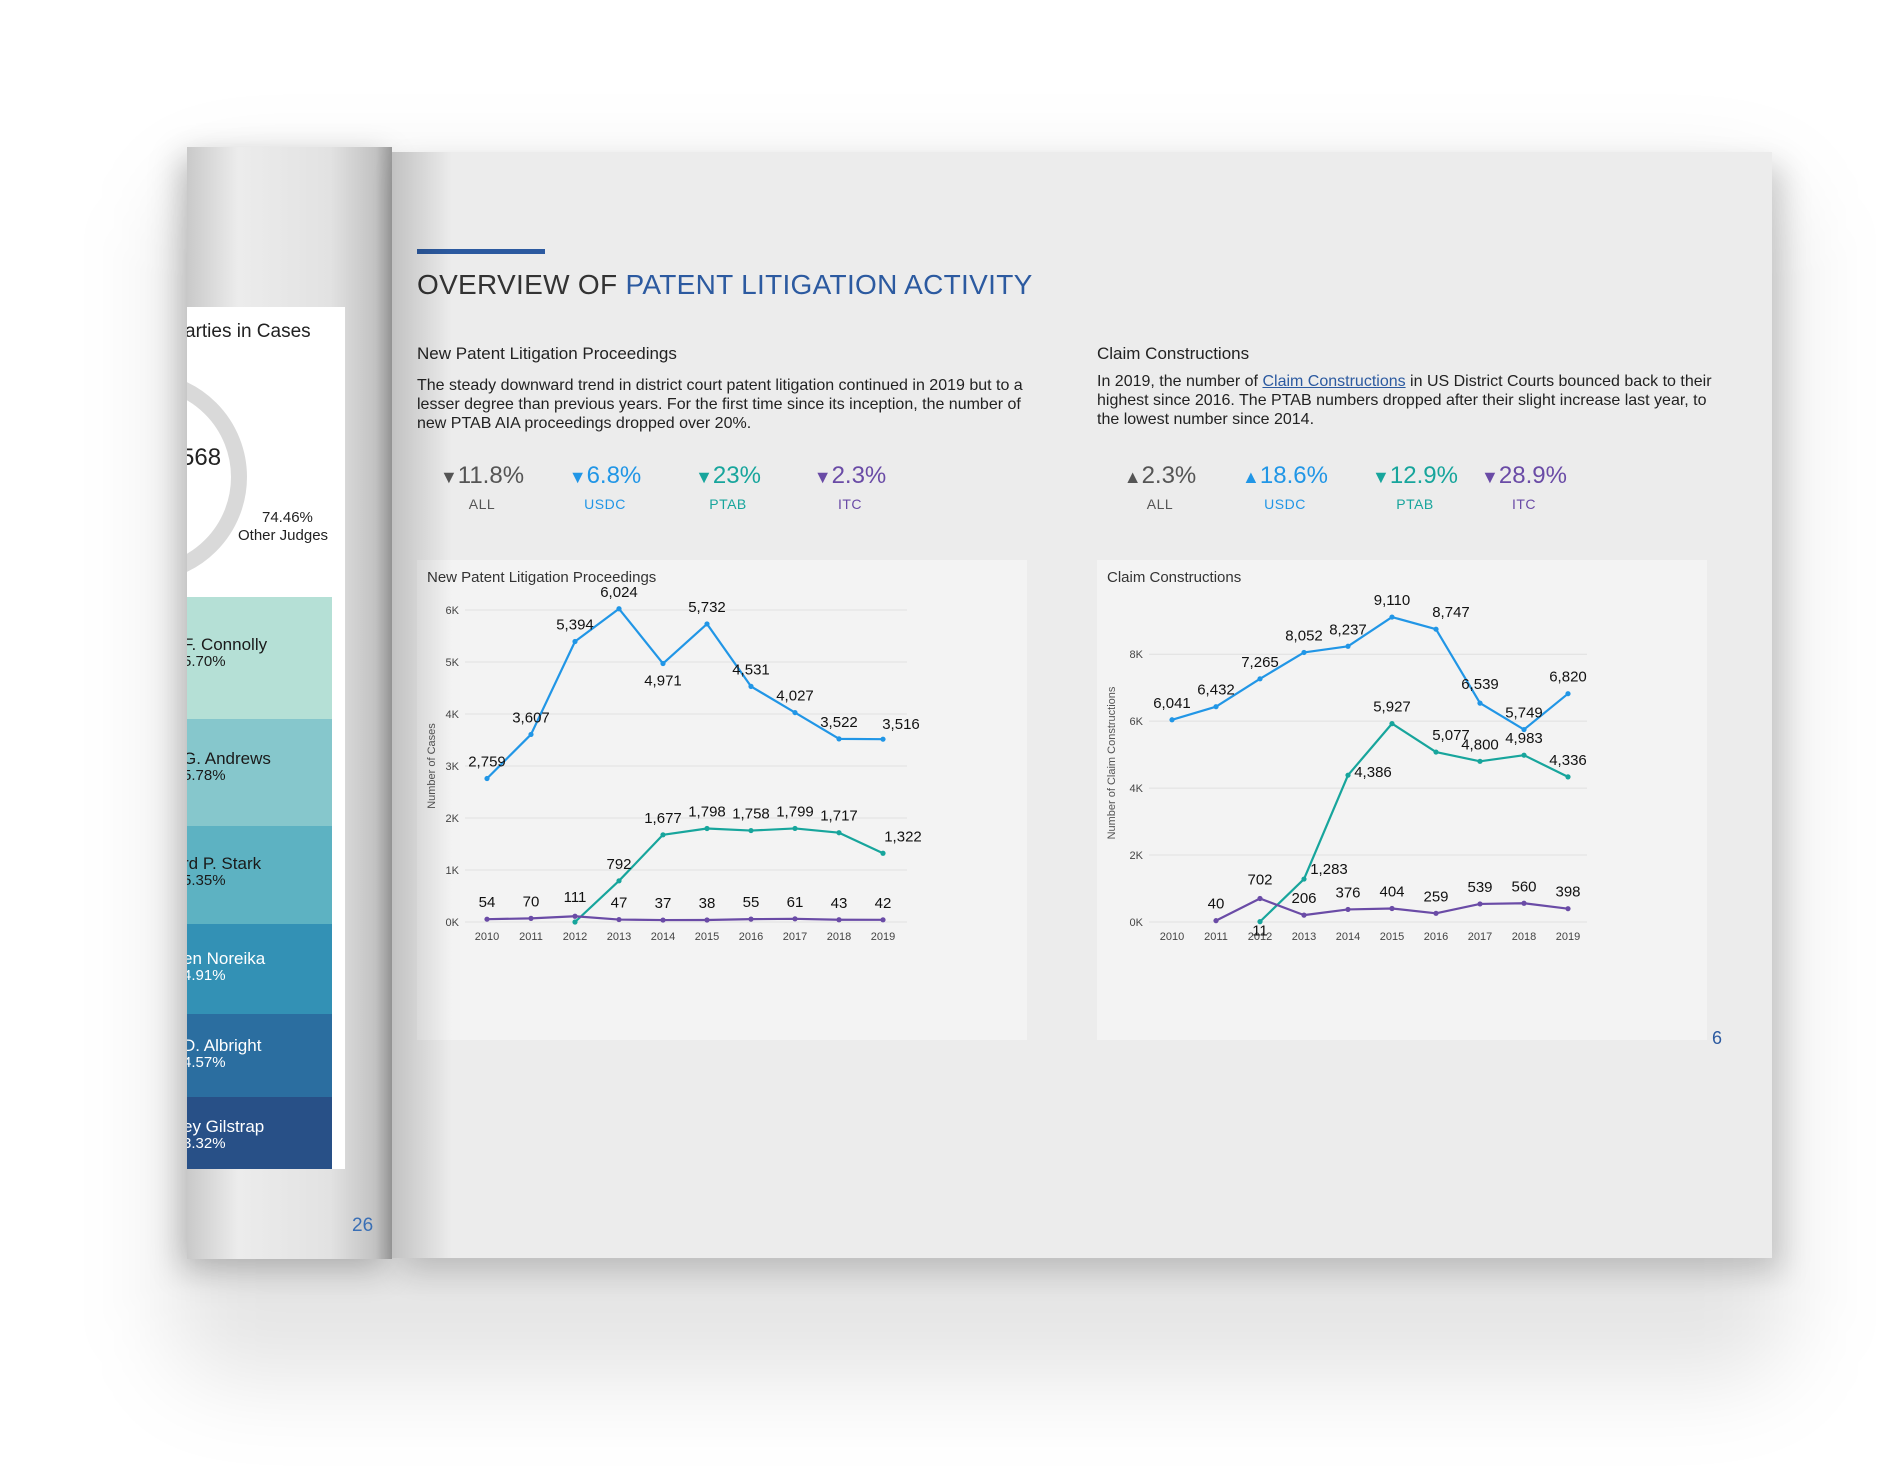 The width and height of the screenshot is (1903, 1466). Describe the element at coordinates (453, 923) in the screenshot. I see `y-tick-label: 0K` at that location.